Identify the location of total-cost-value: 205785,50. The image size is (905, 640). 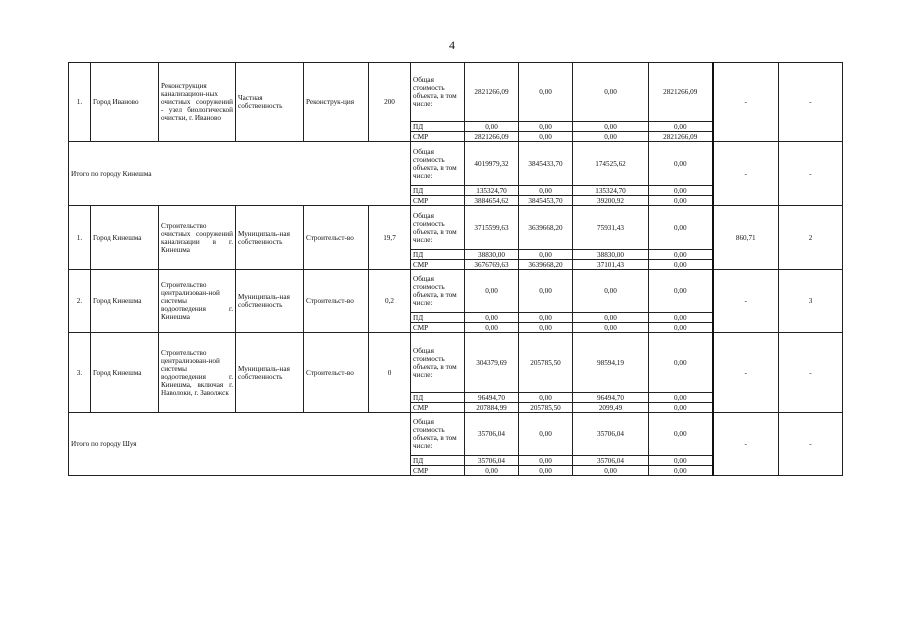
(545, 362).